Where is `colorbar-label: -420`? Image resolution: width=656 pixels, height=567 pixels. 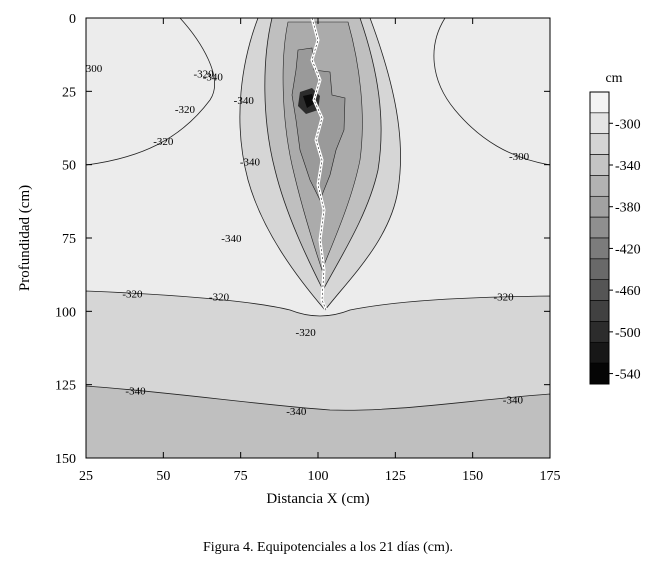
colorbar-label: -420 is located at coordinates (628, 249).